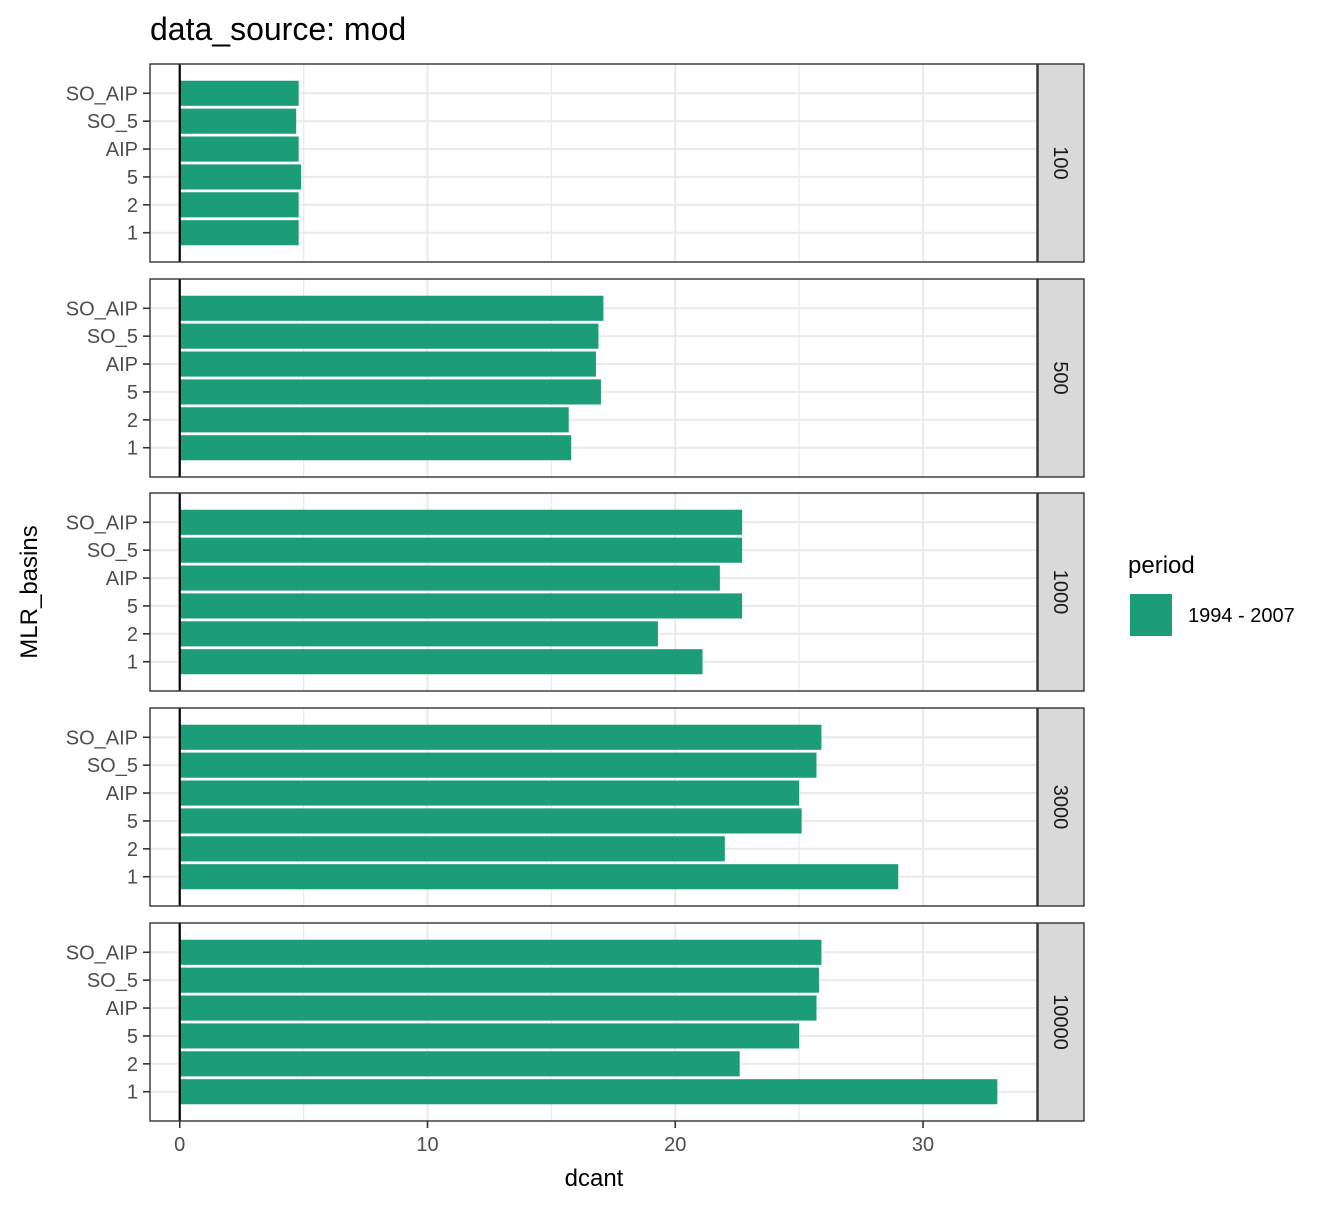 The width and height of the screenshot is (1344, 1209). Describe the element at coordinates (1211, 594) in the screenshot. I see `legend: period 1994 - 2007` at that location.